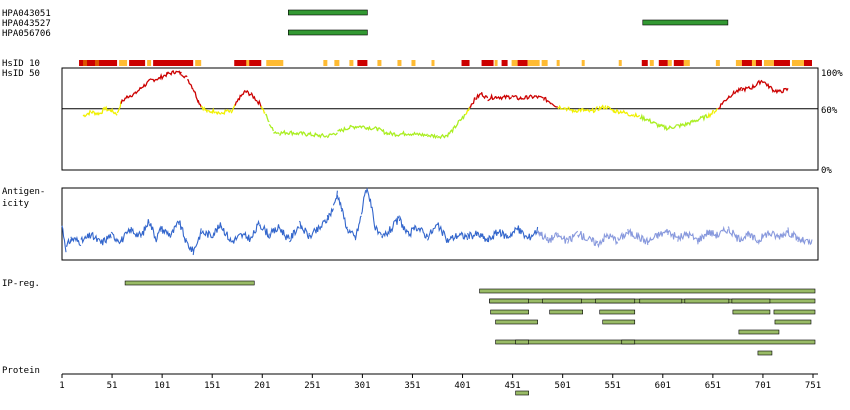 Image resolution: width=850 pixels, height=410 pixels. I want to click on protein-axis-tick-label: 601, so click(663, 386).